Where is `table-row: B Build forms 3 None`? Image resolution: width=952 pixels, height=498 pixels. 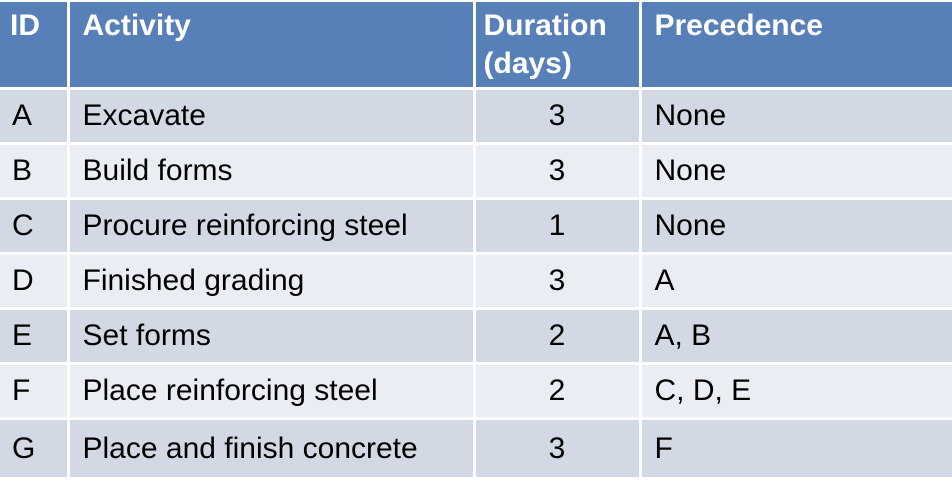 table-row: B Build forms 3 None is located at coordinates (476, 171).